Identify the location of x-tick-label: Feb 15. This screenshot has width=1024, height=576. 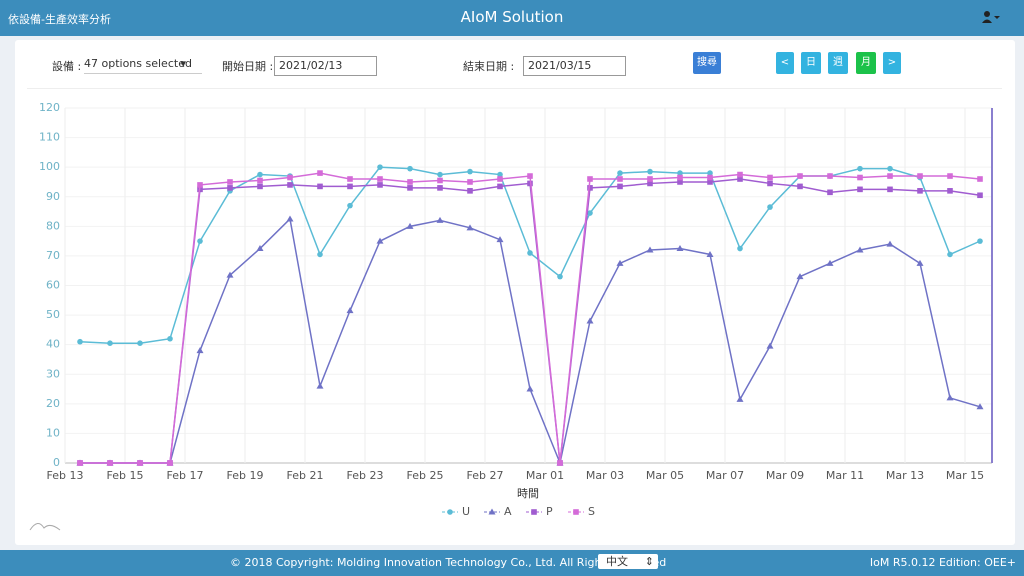
(125, 475).